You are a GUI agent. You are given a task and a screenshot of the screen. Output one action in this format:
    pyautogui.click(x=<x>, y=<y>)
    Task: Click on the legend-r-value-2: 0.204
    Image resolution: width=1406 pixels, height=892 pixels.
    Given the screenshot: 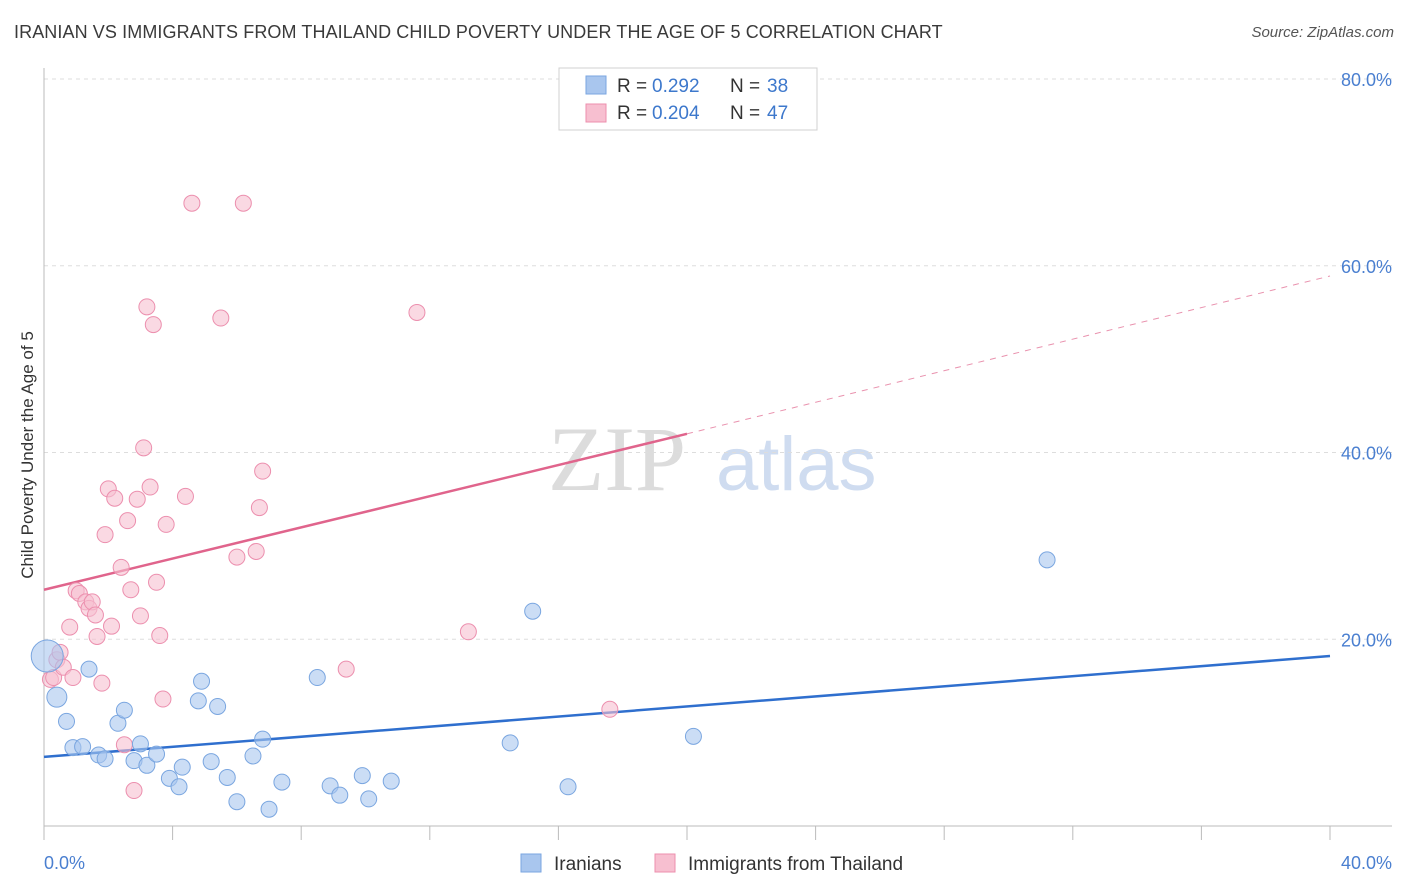 What is the action you would take?
    pyautogui.click(x=676, y=113)
    